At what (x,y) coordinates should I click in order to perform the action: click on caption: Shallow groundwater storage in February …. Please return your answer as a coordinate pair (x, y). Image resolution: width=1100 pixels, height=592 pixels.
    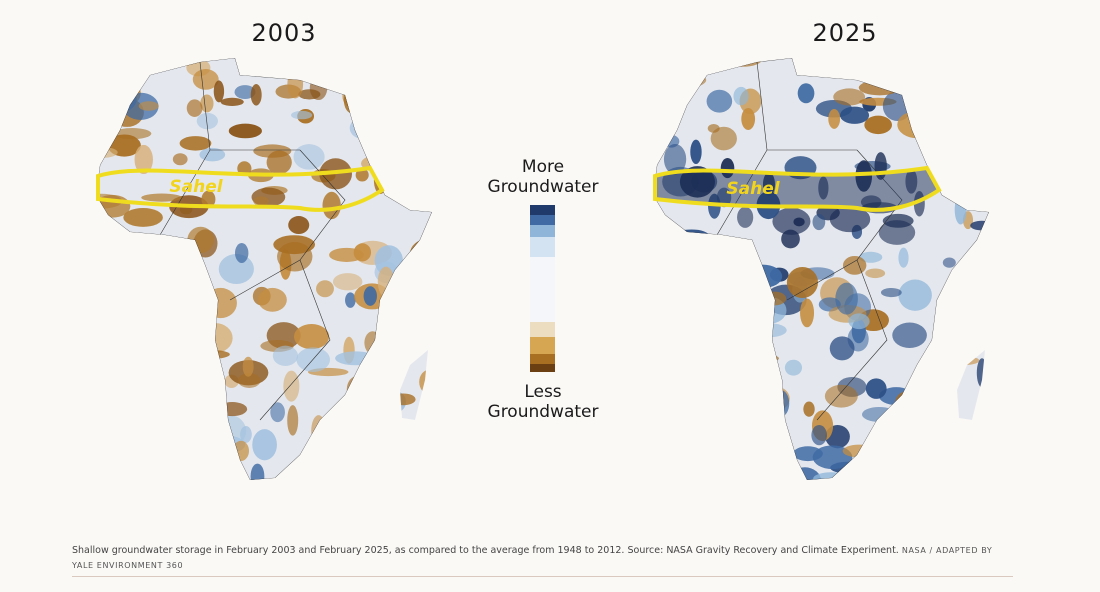
    Looking at the image, I should click on (537, 558).